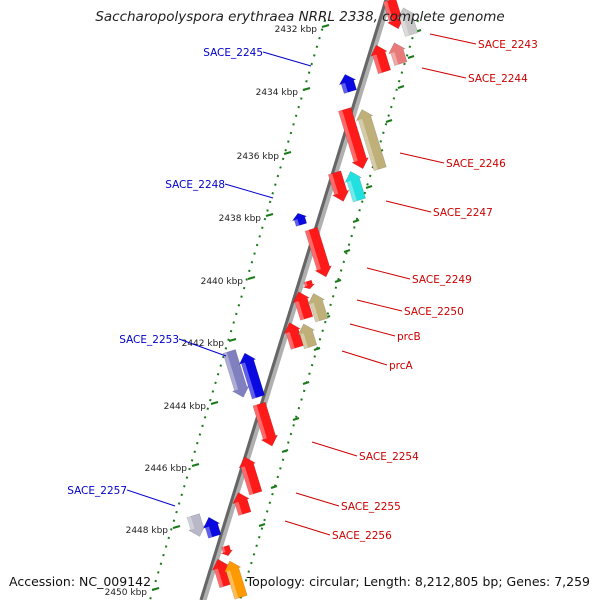 The image size is (600, 600). Describe the element at coordinates (149, 340) in the screenshot. I see `gene-label-sace-2253: SACE_2253` at that location.